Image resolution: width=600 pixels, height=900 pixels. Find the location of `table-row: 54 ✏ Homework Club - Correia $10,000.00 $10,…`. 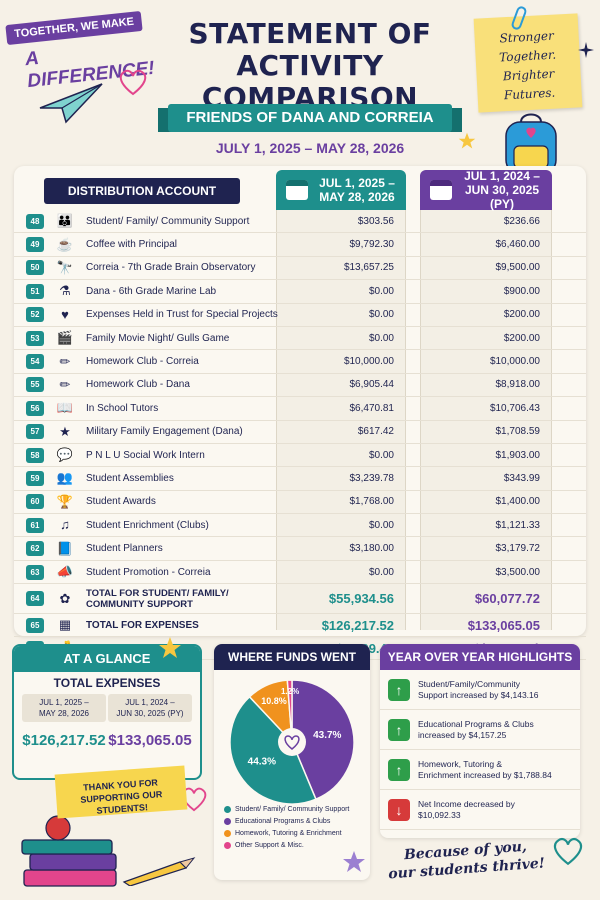

table-row: 54 ✏ Homework Club - Correia $10,000.00 $10,… is located at coordinates (300, 362).